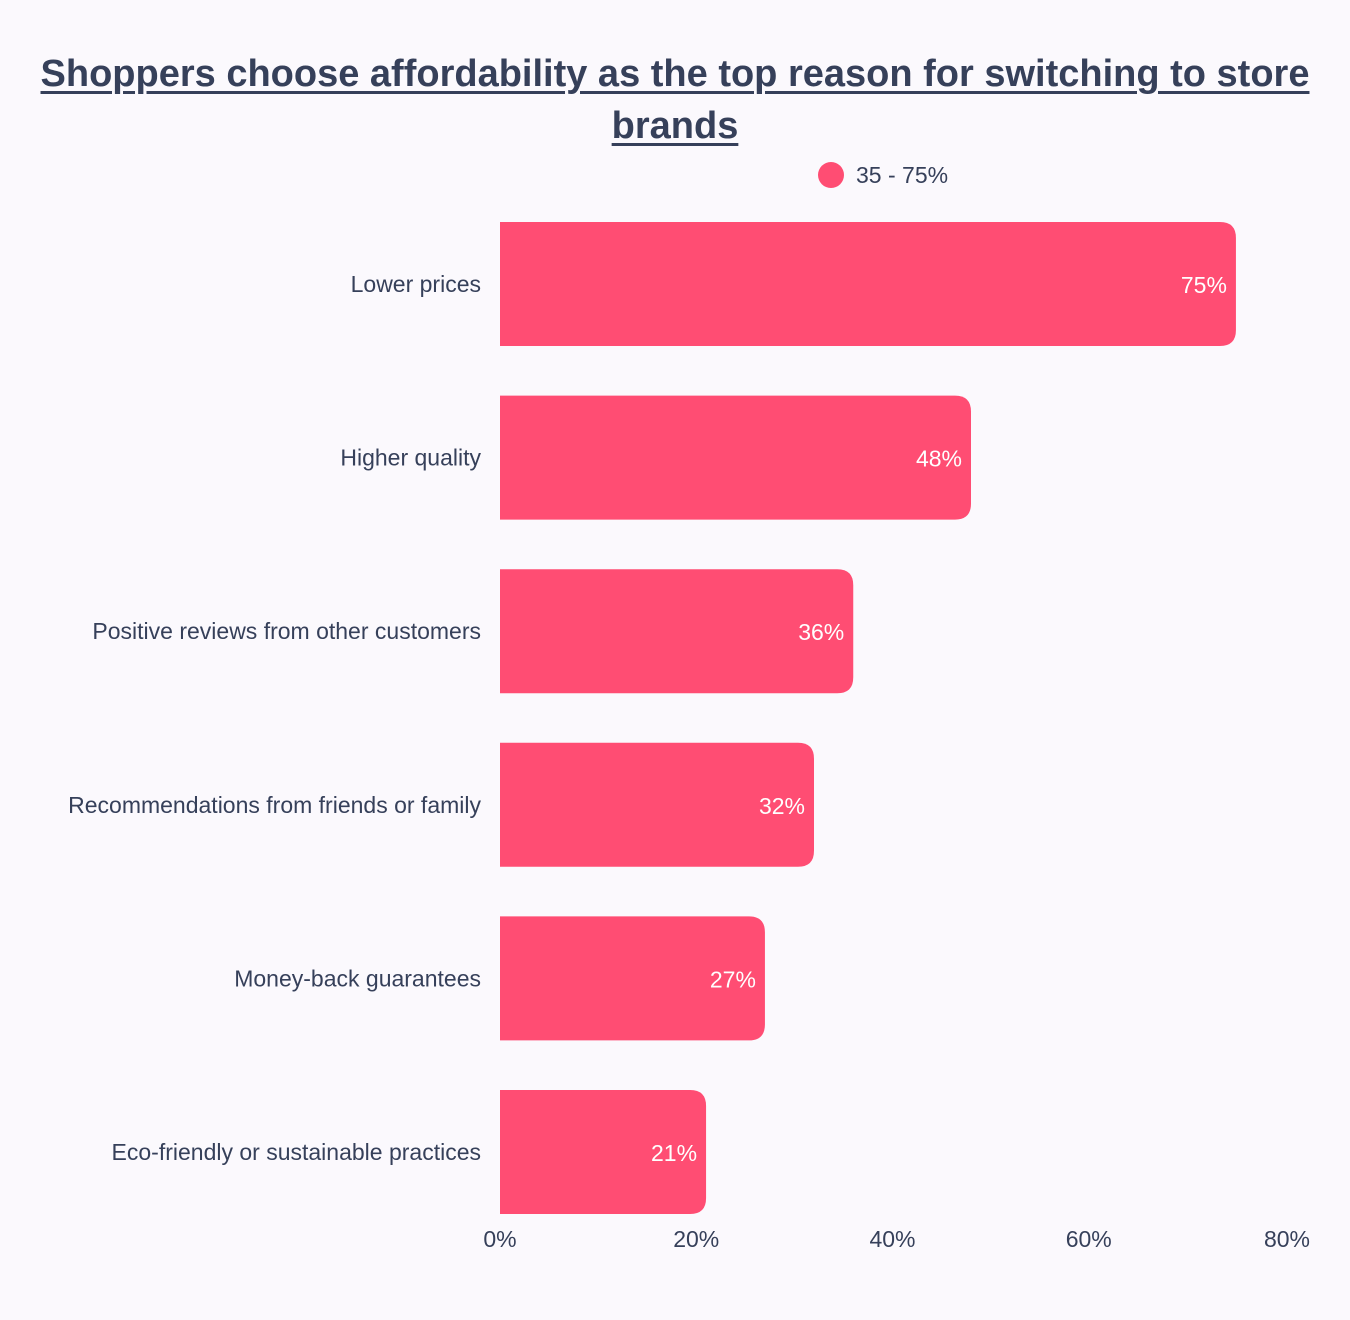  What do you see at coordinates (696, 1239) in the screenshot?
I see `x-tick-label: 20%` at bounding box center [696, 1239].